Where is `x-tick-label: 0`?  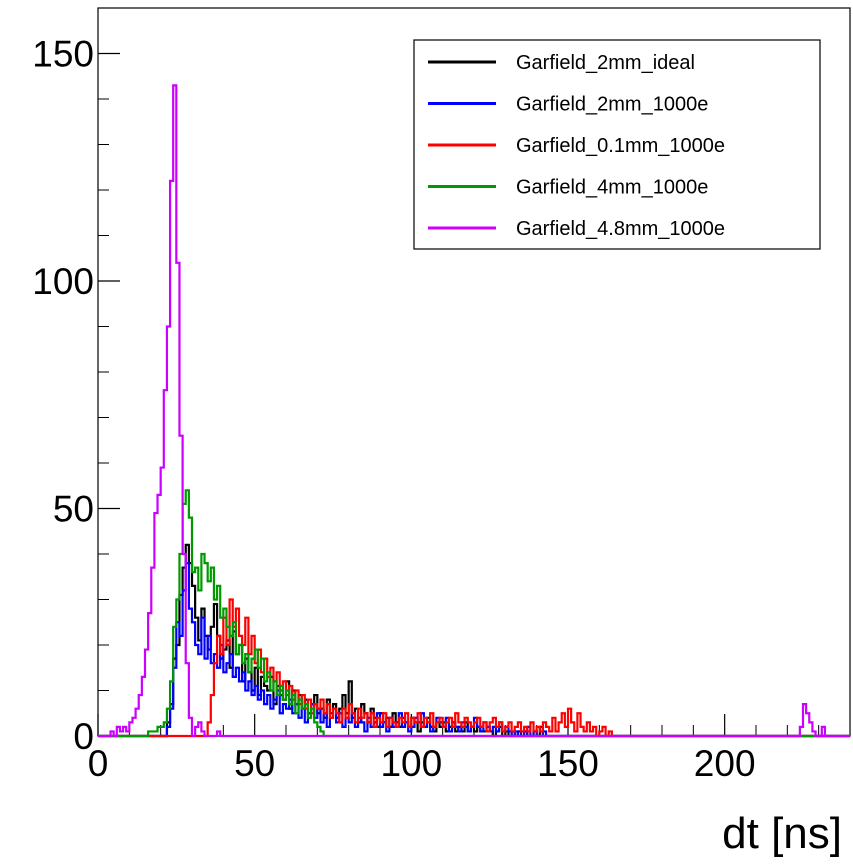
x-tick-label: 0 is located at coordinates (98, 763).